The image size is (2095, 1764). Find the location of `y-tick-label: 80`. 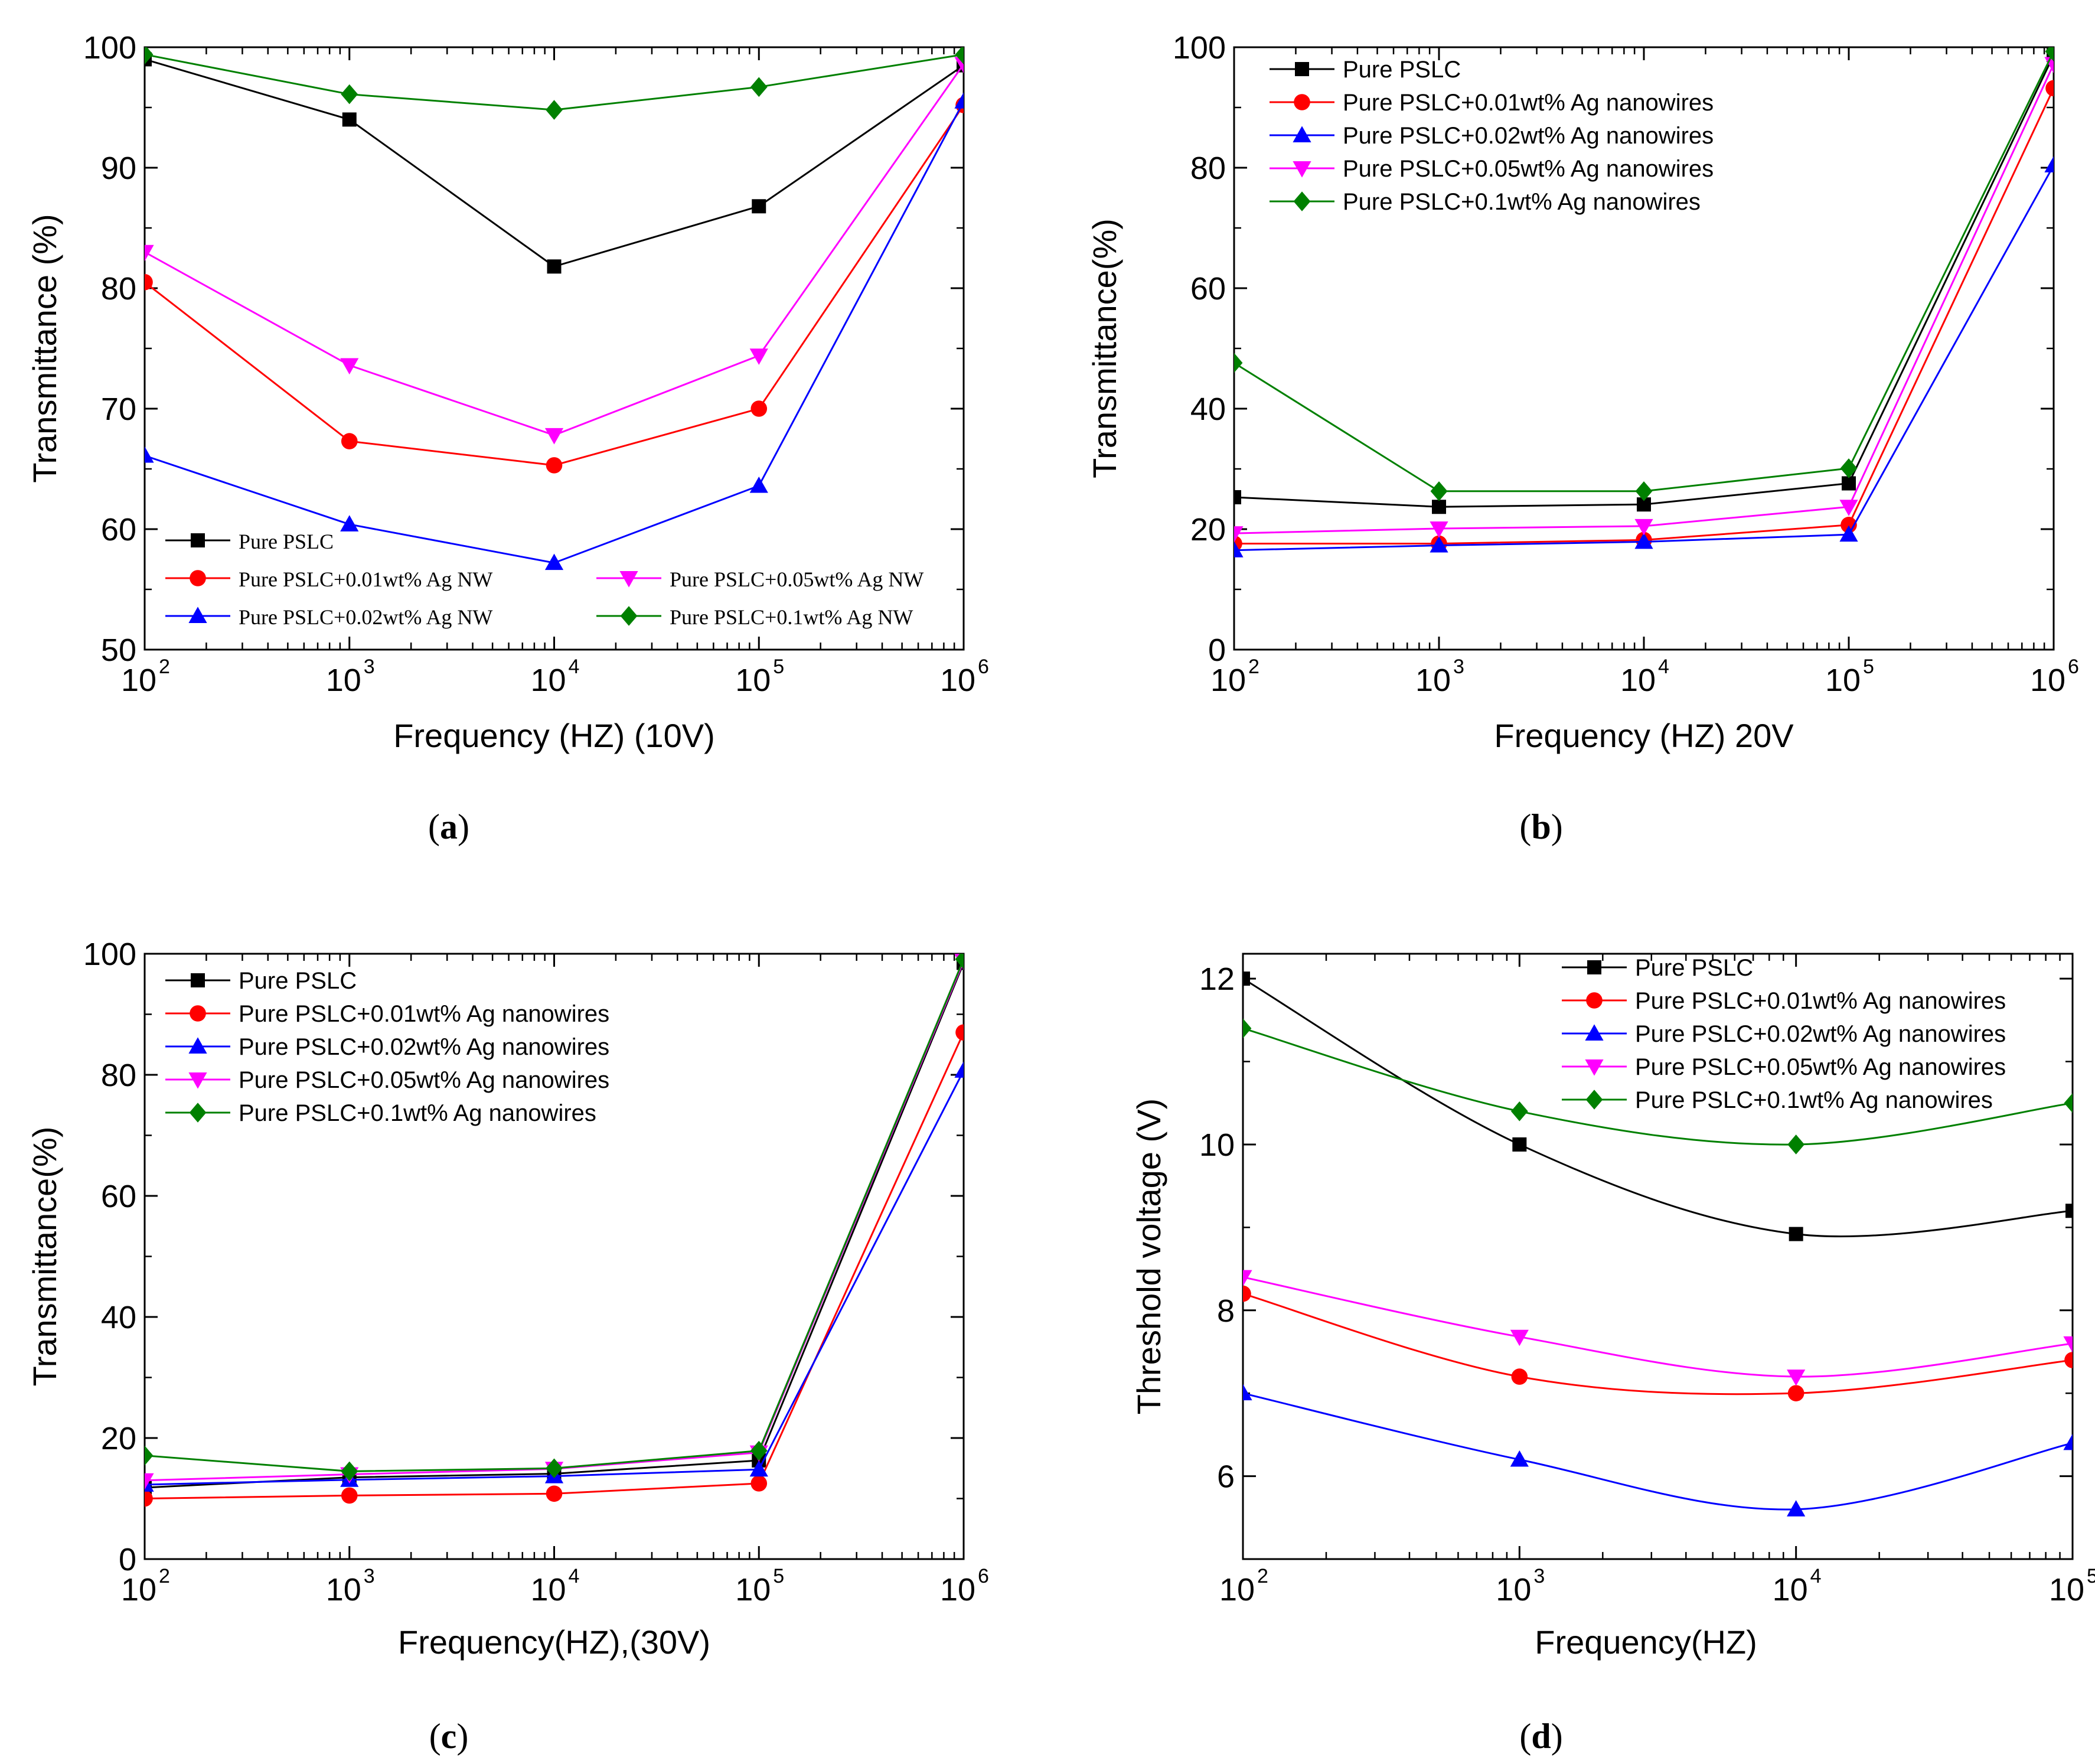

y-tick-label: 80 is located at coordinates (1208, 168).